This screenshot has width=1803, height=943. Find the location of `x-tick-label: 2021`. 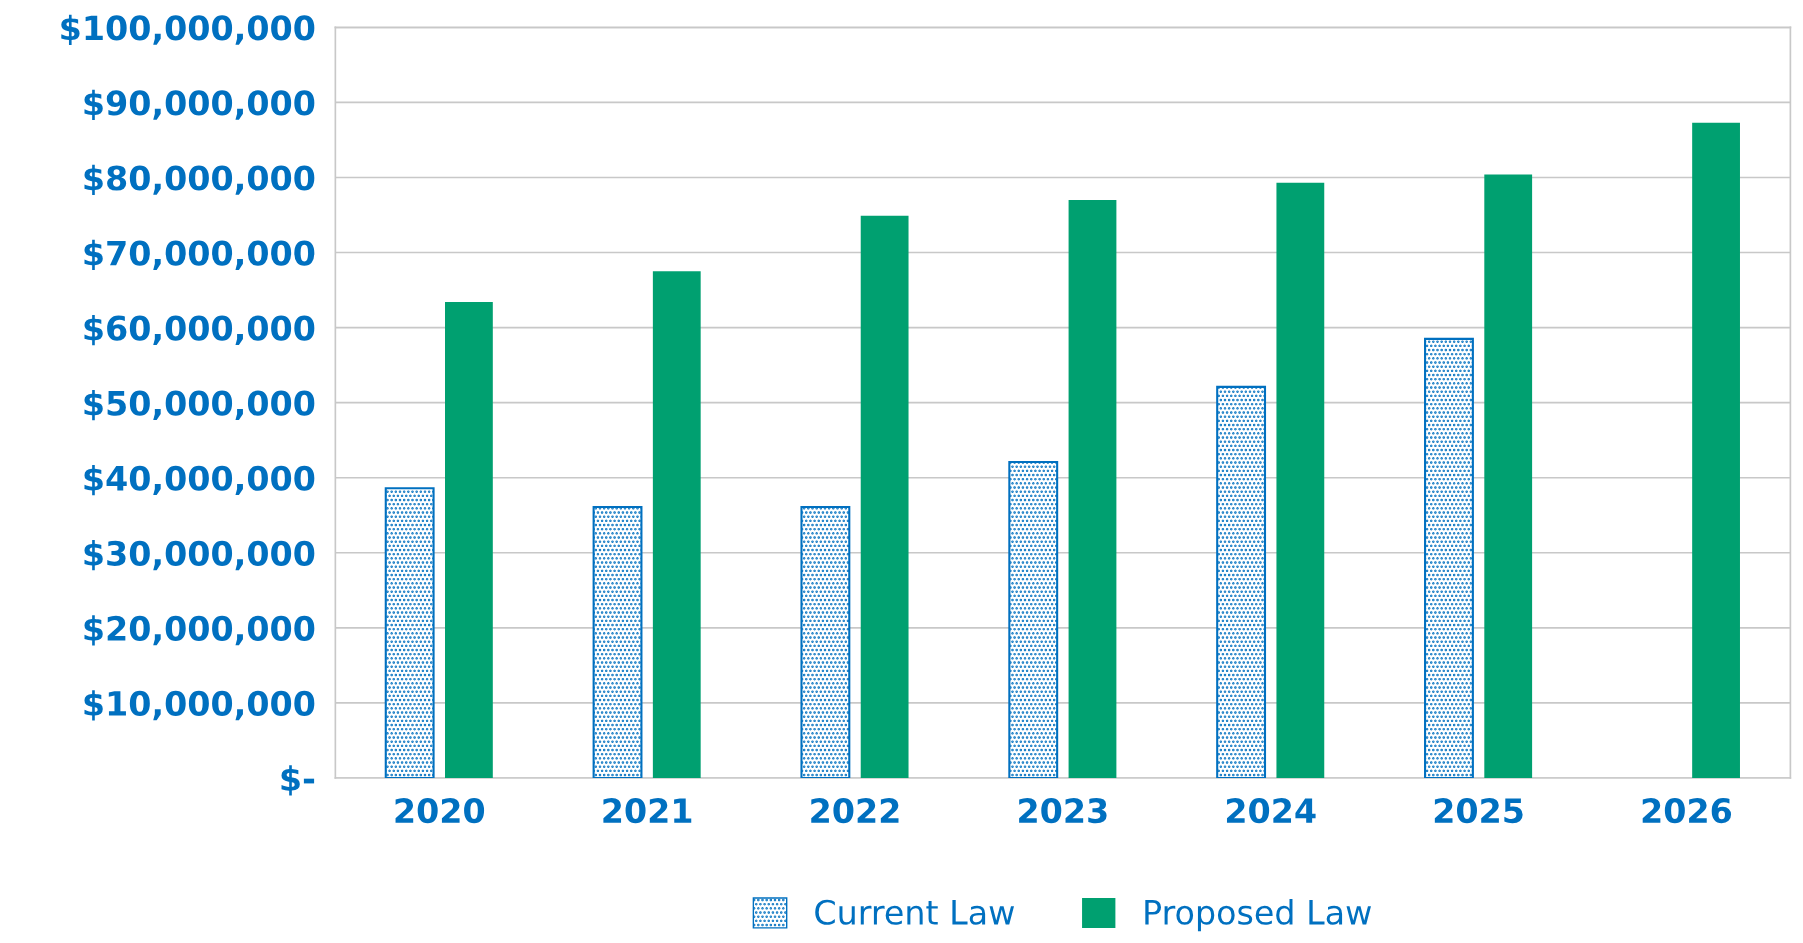

x-tick-label: 2021 is located at coordinates (647, 811).